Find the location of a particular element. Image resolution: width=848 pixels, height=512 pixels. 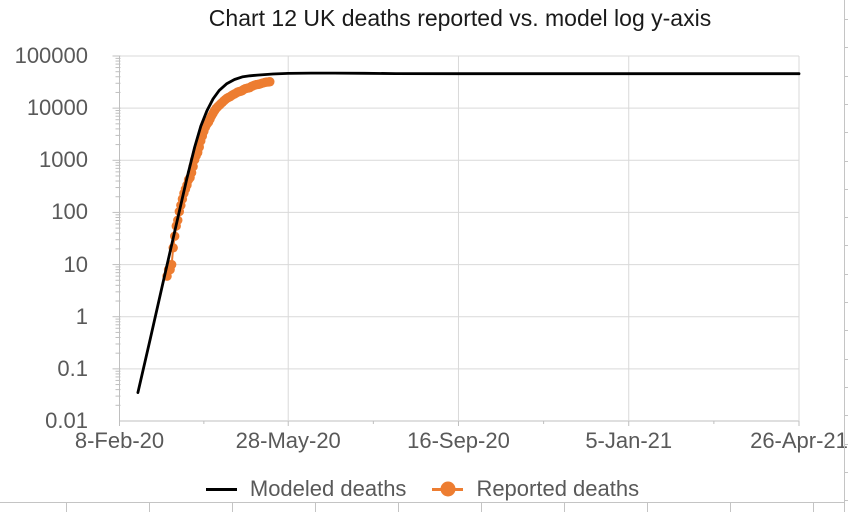

x-tick-label: 8-Feb-20 is located at coordinates (119, 440).